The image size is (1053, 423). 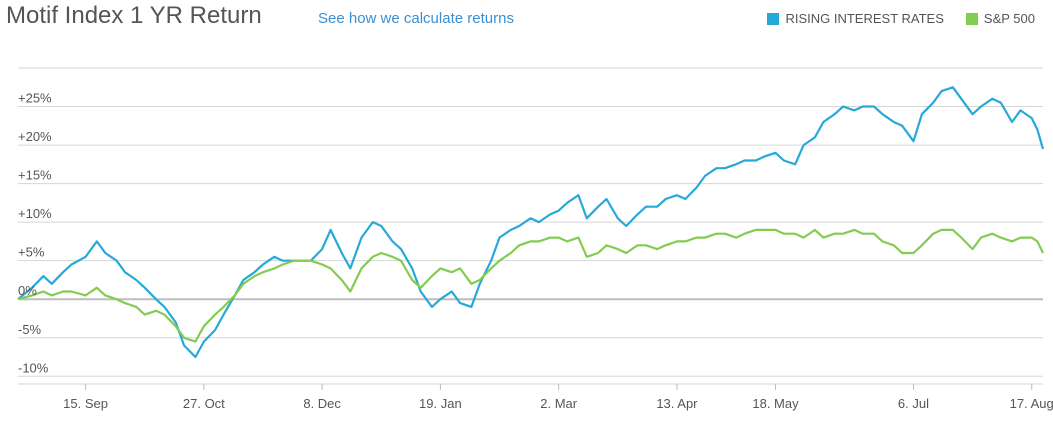 I want to click on y-tick-label: 0%, so click(x=27, y=290).